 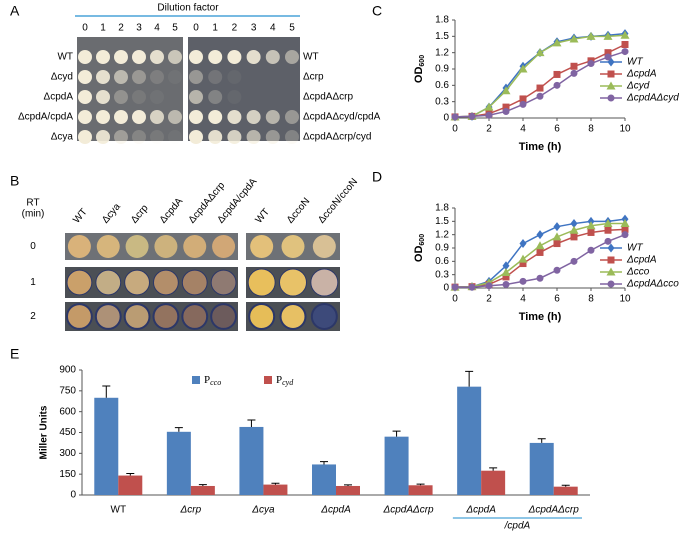 What do you see at coordinates (419, 69) in the screenshot?
I see `y-axis-label: OD600` at bounding box center [419, 69].